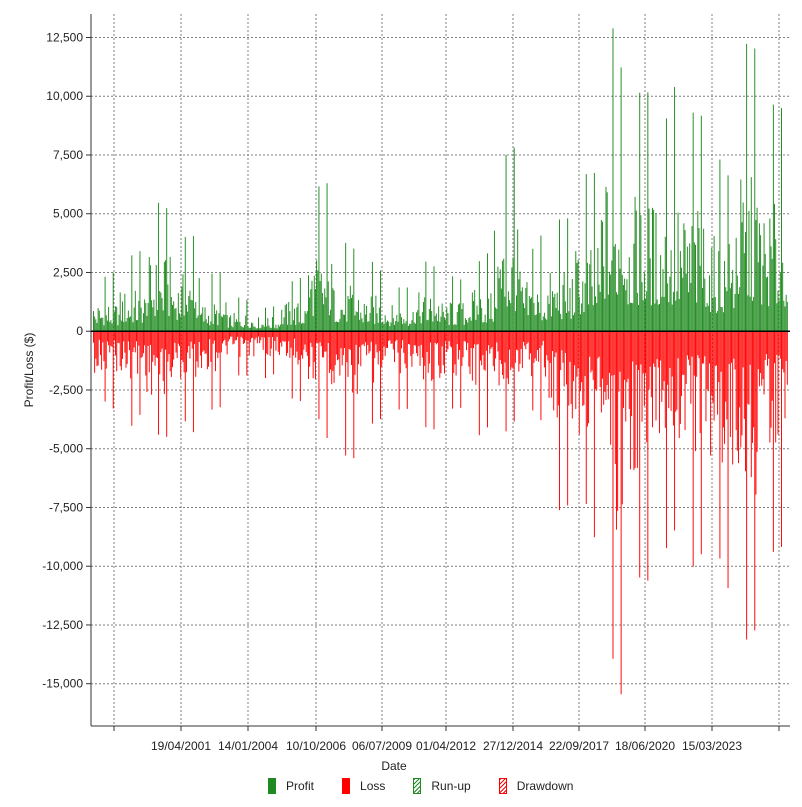  What do you see at coordinates (363, 786) in the screenshot?
I see `legend-loss: Loss` at bounding box center [363, 786].